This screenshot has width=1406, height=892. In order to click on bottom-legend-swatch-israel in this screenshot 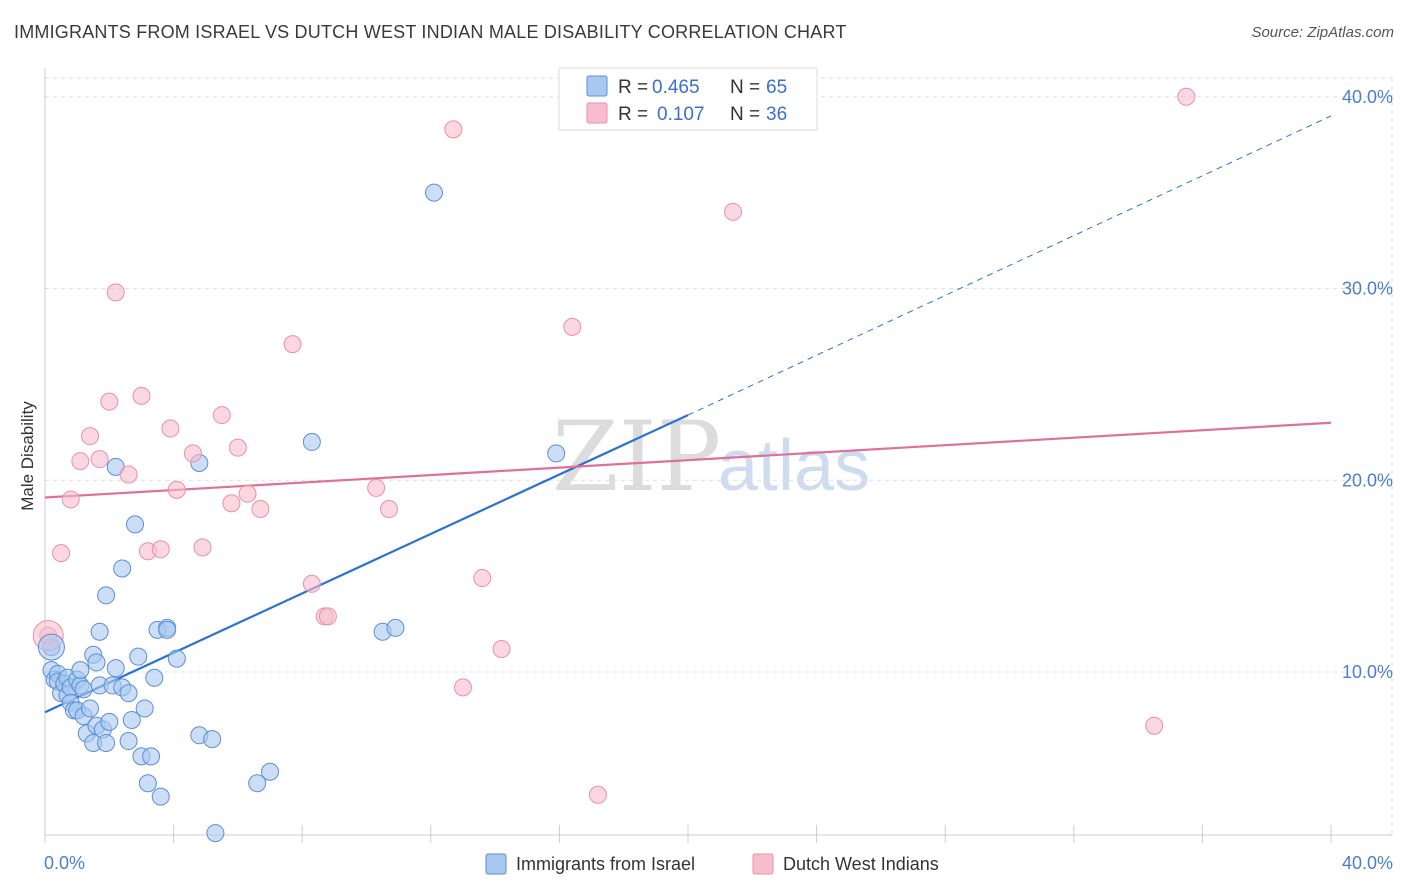, I will do `click(496, 864)`.